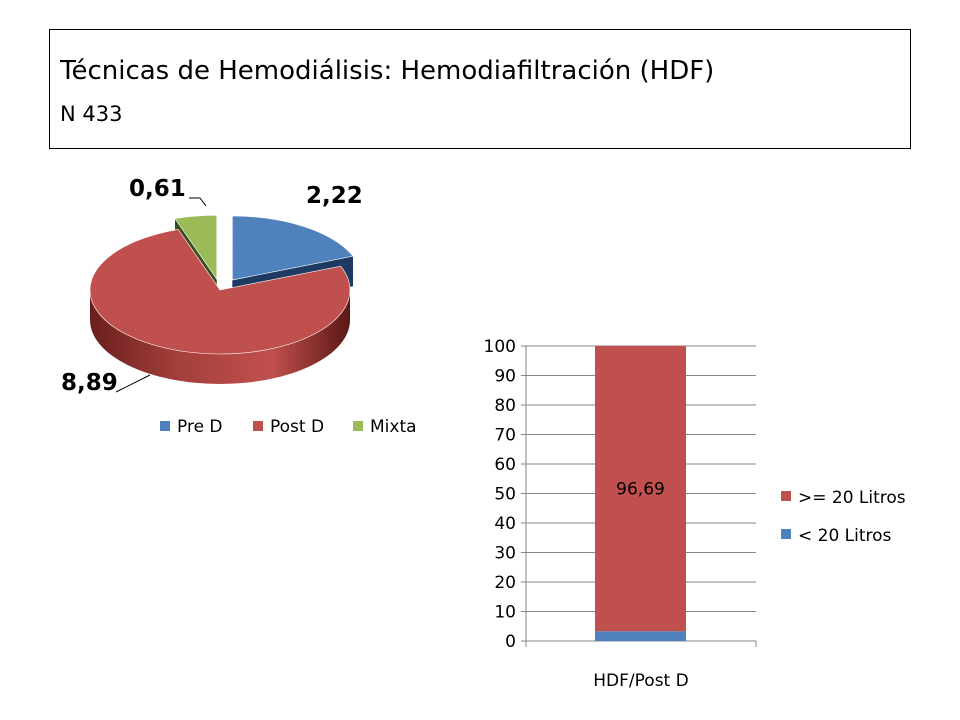  What do you see at coordinates (500, 347) in the screenshot?
I see `bar-y-tick-label: 100` at bounding box center [500, 347].